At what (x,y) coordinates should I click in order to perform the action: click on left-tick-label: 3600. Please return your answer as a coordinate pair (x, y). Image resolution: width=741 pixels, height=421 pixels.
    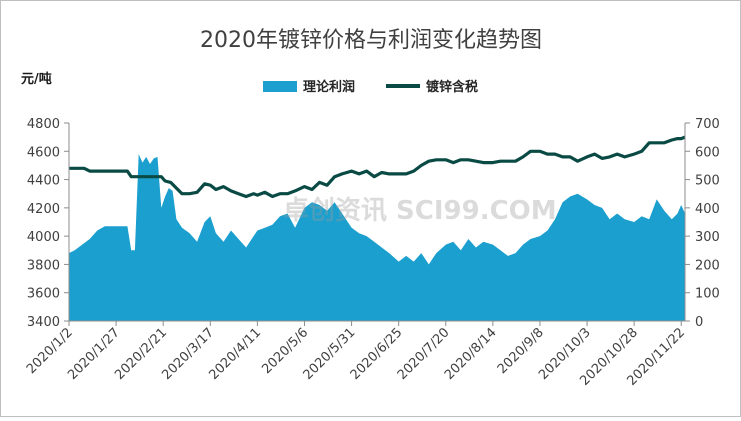
    Looking at the image, I should click on (43, 294).